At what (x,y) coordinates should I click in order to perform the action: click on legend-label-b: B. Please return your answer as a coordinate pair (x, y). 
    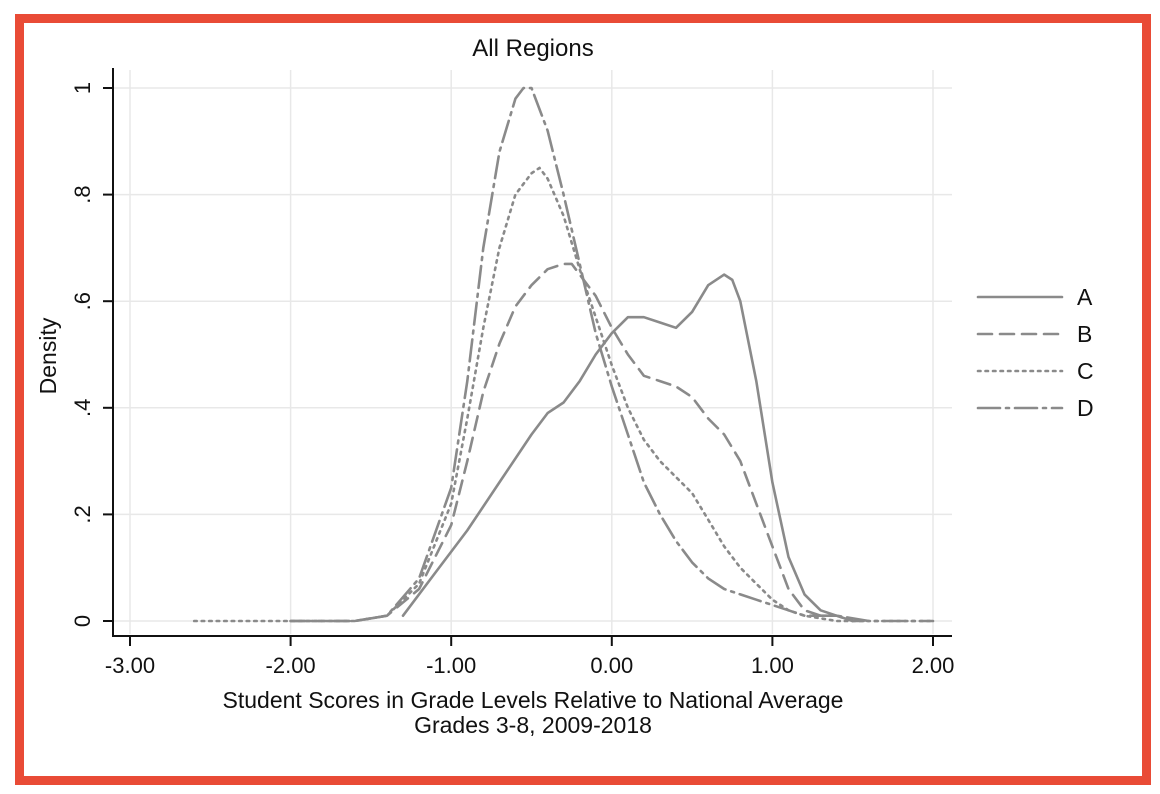
    Looking at the image, I should click on (1084, 334).